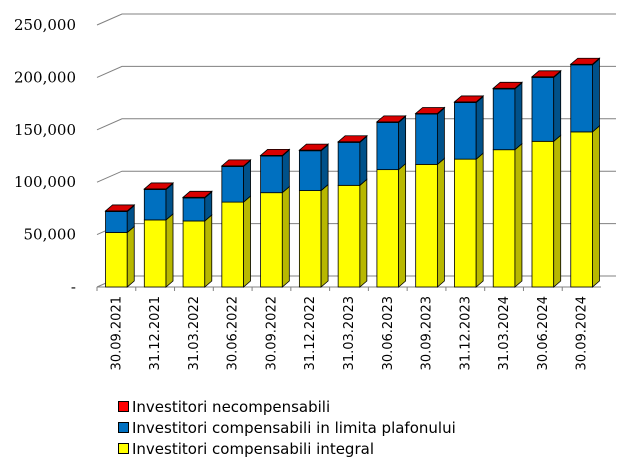 Image resolution: width=619 pixels, height=462 pixels. I want to click on y-tick-label: -, so click(73, 287).